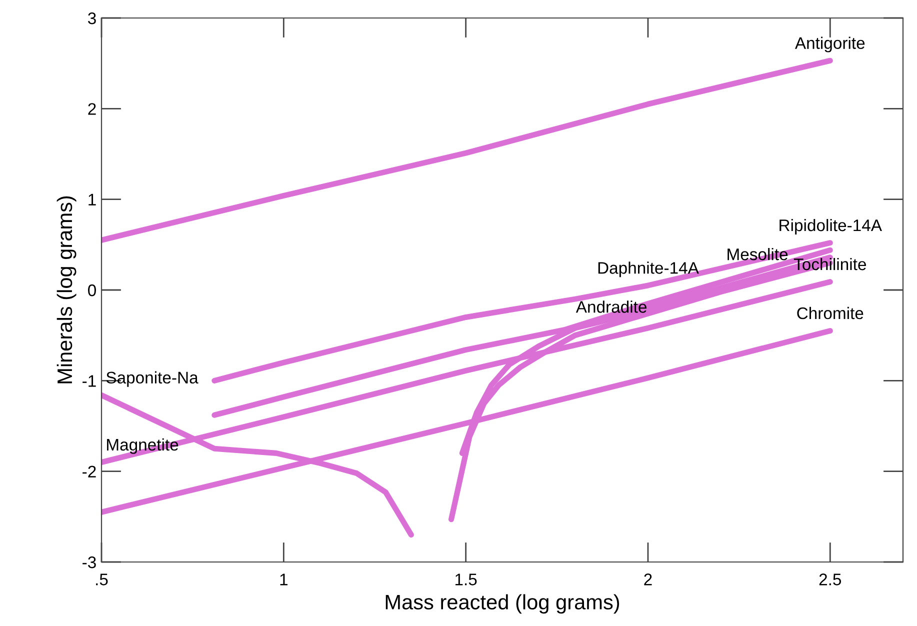  What do you see at coordinates (829, 44) in the screenshot?
I see `annotation: Antigorite` at bounding box center [829, 44].